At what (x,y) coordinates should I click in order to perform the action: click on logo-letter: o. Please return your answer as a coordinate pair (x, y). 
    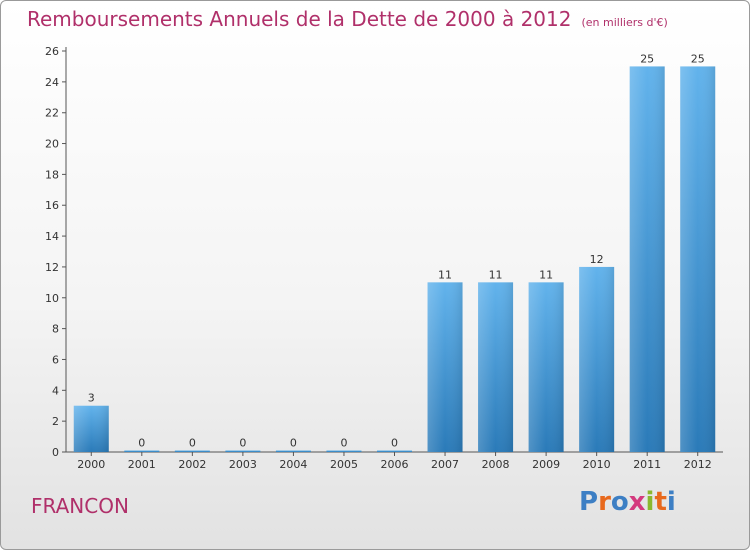
    Looking at the image, I should click on (619, 502).